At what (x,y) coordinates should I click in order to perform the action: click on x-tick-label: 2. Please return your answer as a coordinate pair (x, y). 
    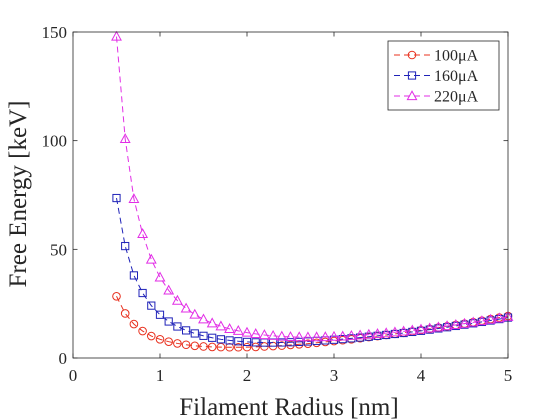
    Looking at the image, I should click on (247, 375).